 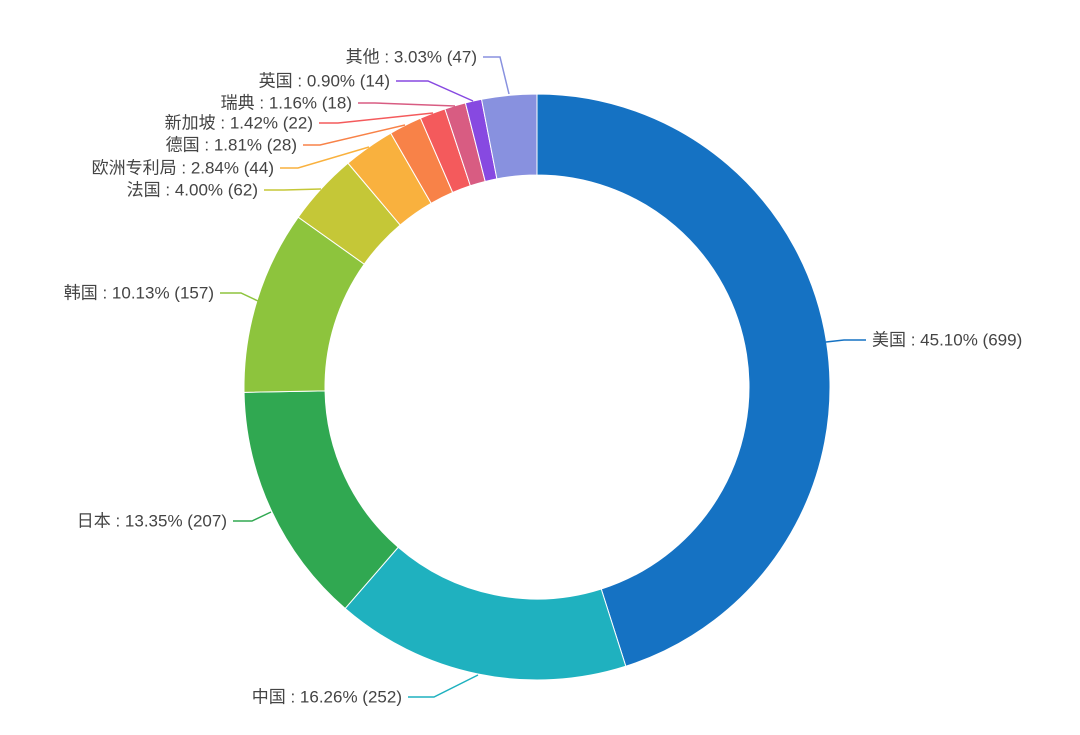 I want to click on slice-label-fr: 法国 : 4.00% (62), so click(x=192, y=190).